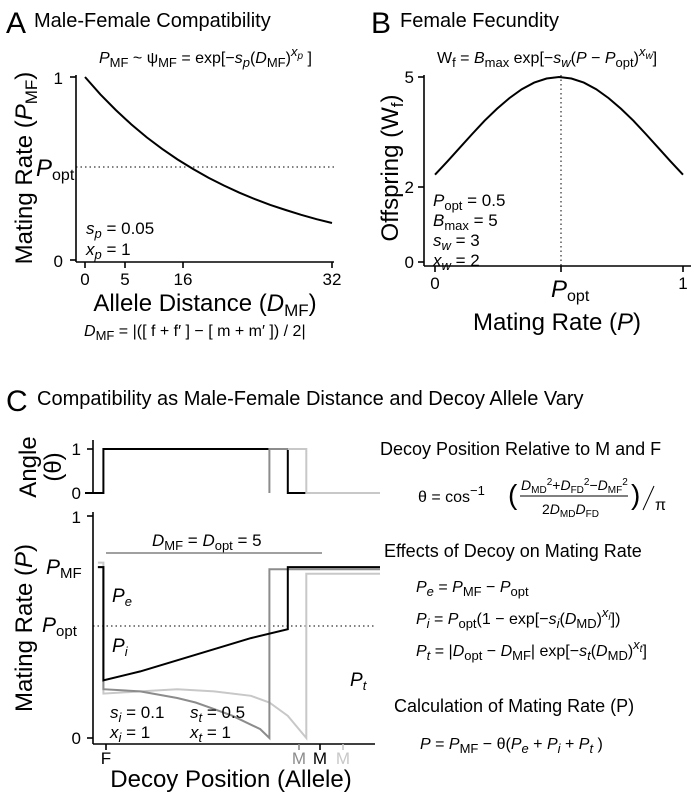 This screenshot has height=800, width=698. What do you see at coordinates (26, 168) in the screenshot?
I see `panel-a-ylabel: Mating Rate (PMF)` at bounding box center [26, 168].